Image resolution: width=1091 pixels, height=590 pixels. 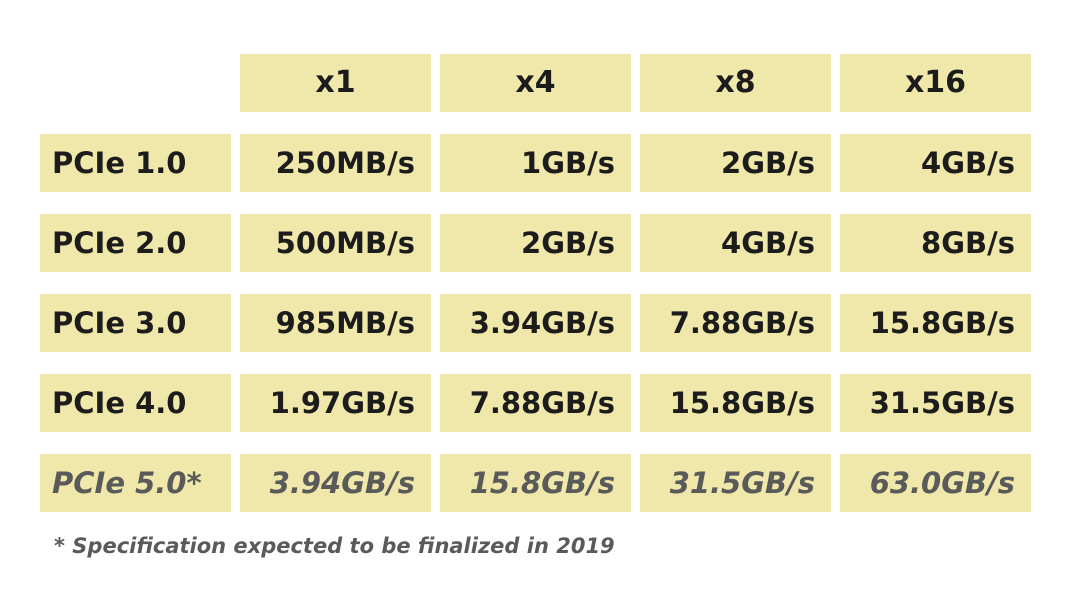 What do you see at coordinates (935, 83) in the screenshot?
I see `column-header-x16: x16` at bounding box center [935, 83].